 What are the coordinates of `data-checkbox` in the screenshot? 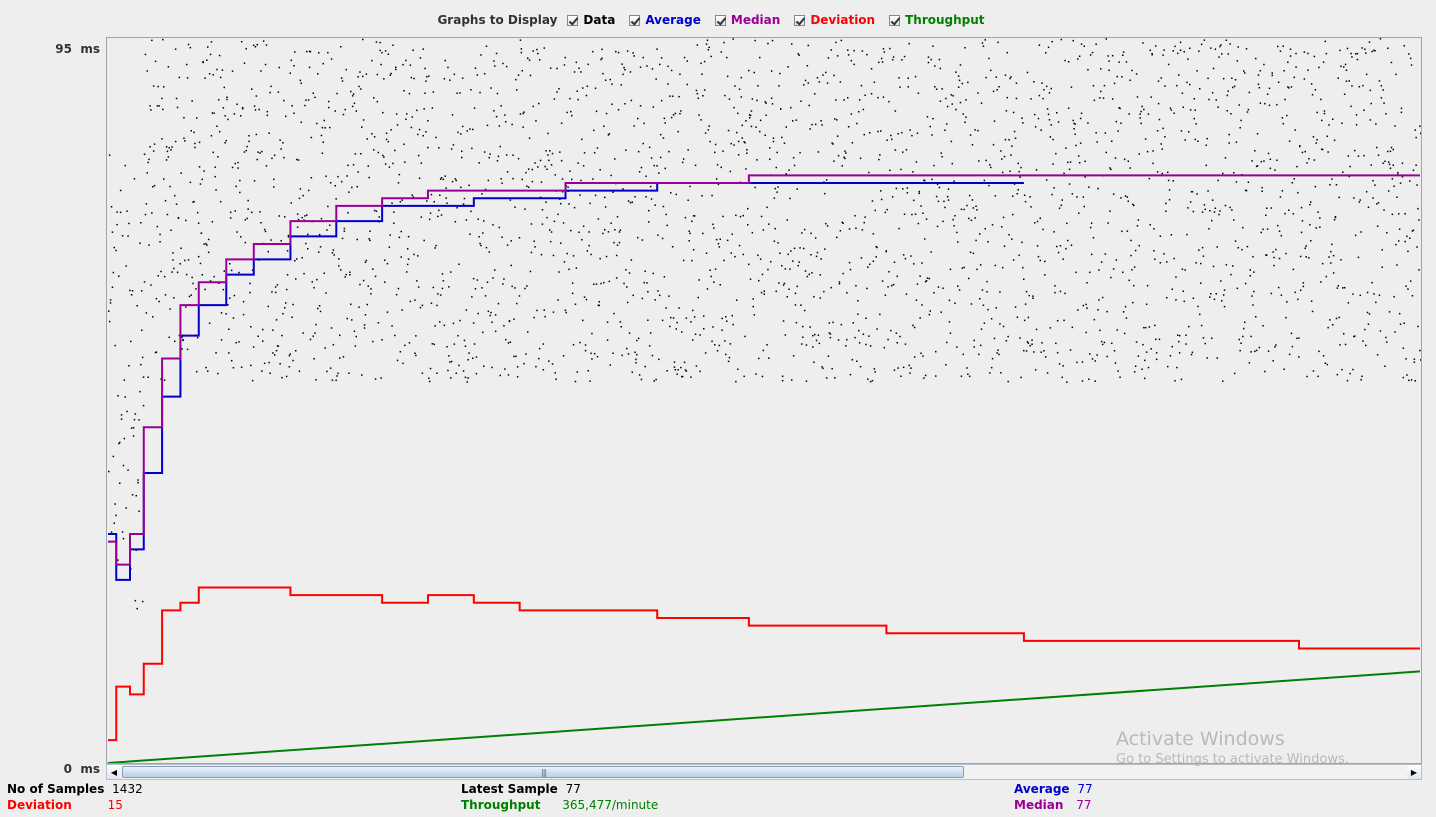 It's located at (573, 20).